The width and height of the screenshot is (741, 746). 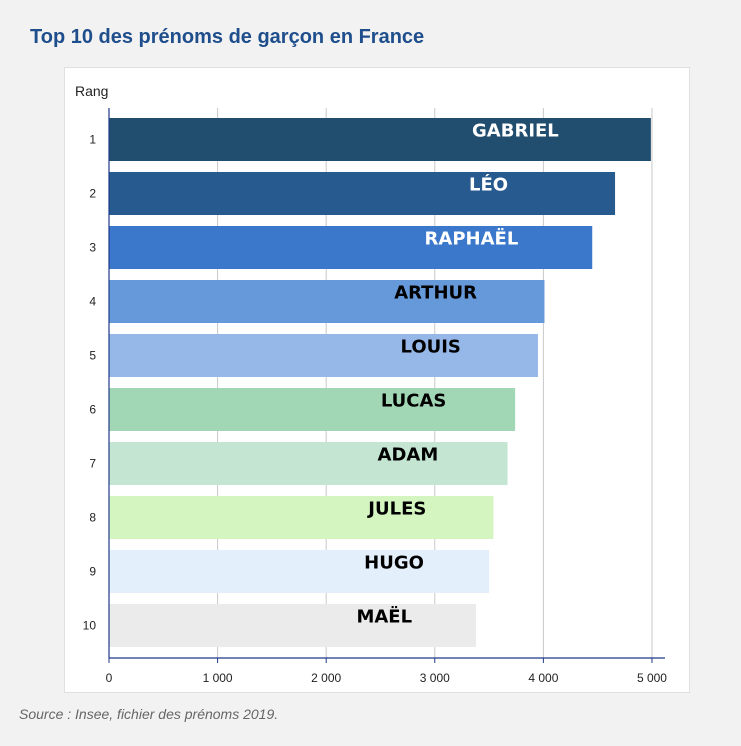 I want to click on bar-name-label: GABRIEL, so click(x=515, y=131).